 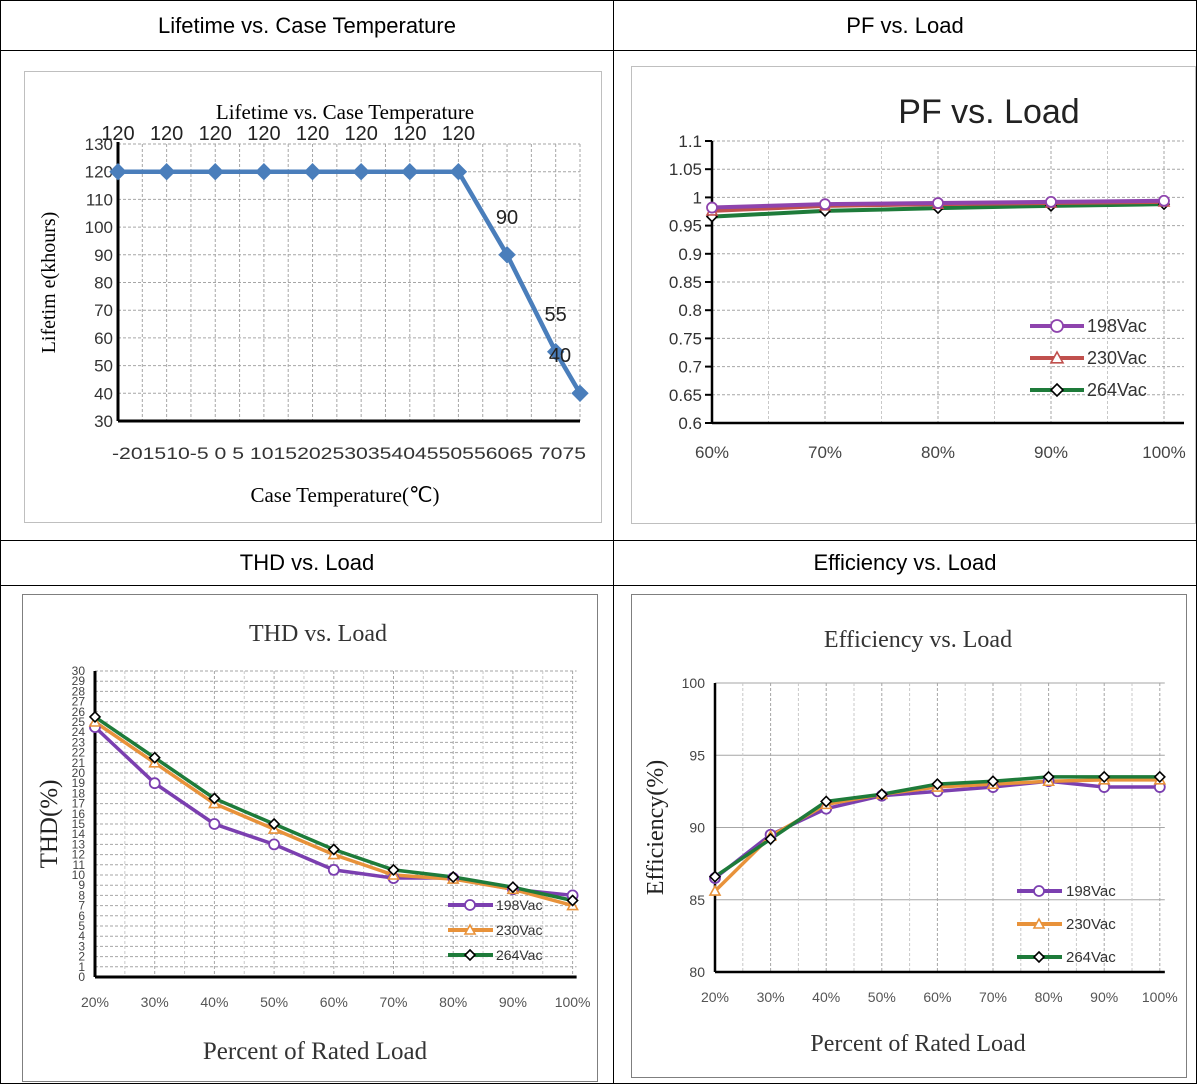 What do you see at coordinates (79, 844) in the screenshot?
I see `y-tick-label: 13` at bounding box center [79, 844].